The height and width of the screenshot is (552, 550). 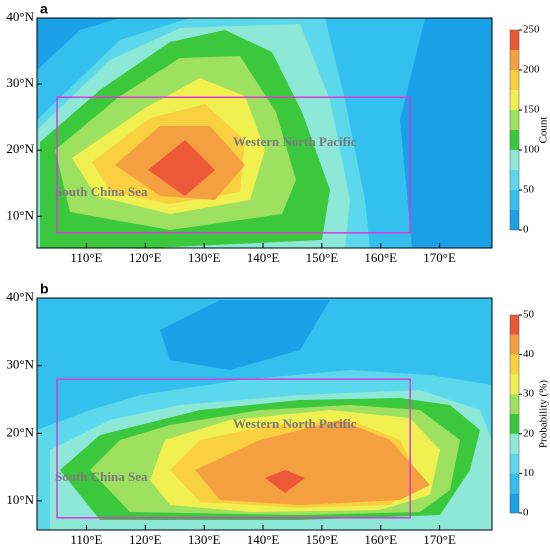 What do you see at coordinates (529, 473) in the screenshot?
I see `colorbar-tick-label: 10` at bounding box center [529, 473].